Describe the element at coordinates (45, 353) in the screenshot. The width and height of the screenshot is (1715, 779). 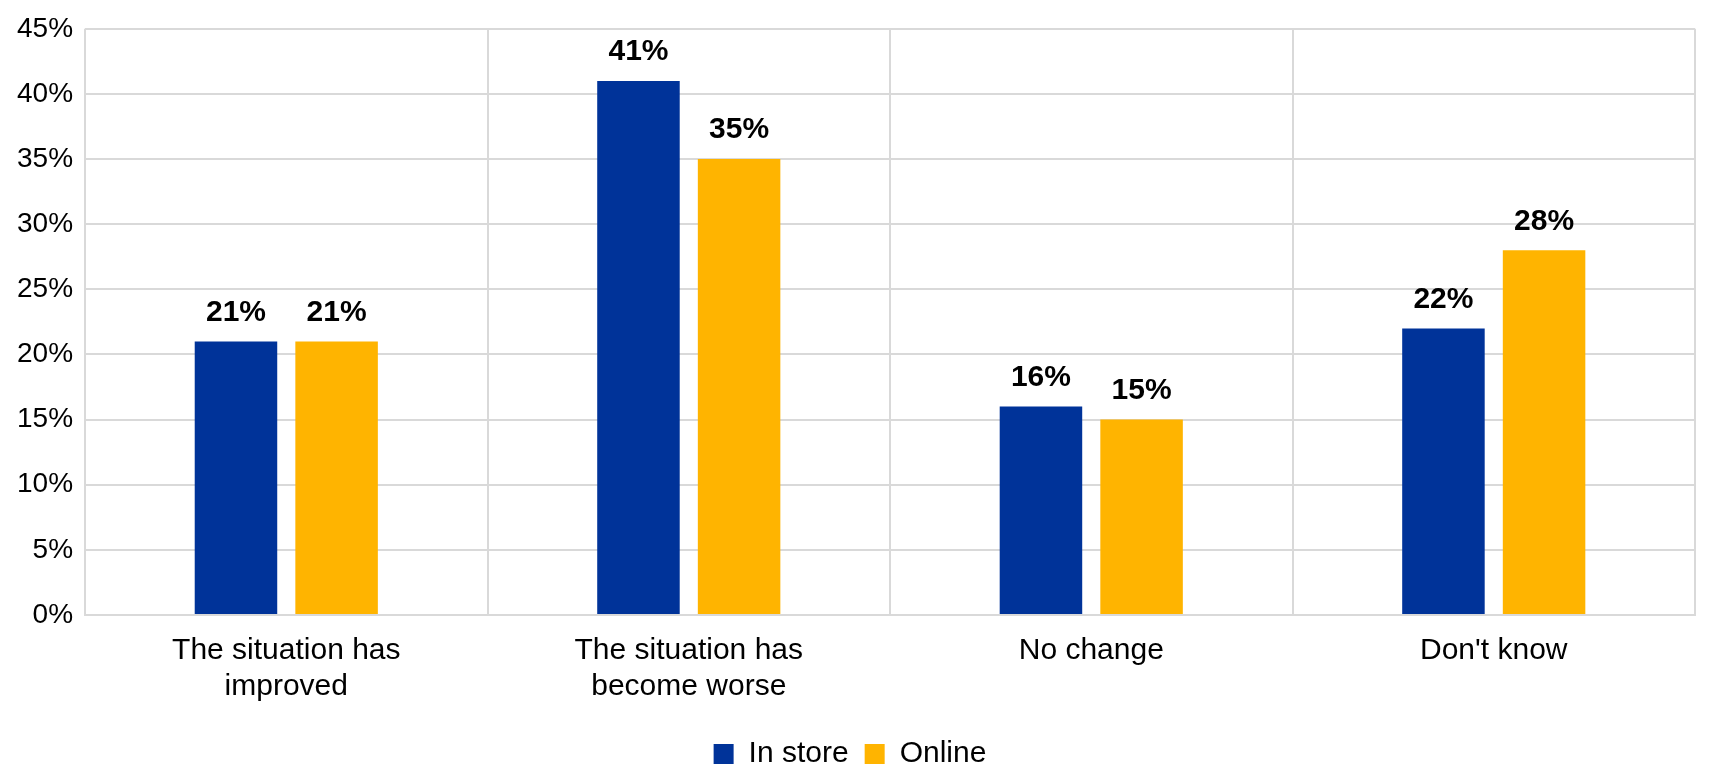
I see `y-tick-label: 20%` at that location.